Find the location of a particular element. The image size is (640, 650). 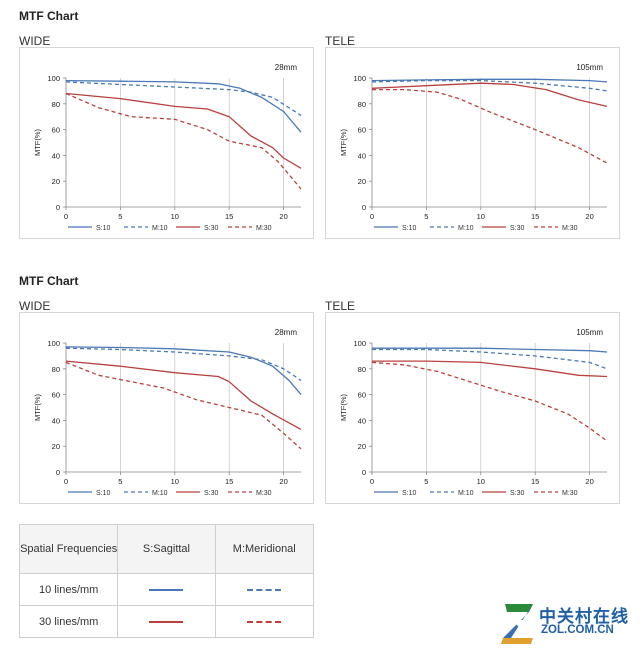

zol-logo: 中关村在线 ZOL.COM.CN is located at coordinates (566, 622).